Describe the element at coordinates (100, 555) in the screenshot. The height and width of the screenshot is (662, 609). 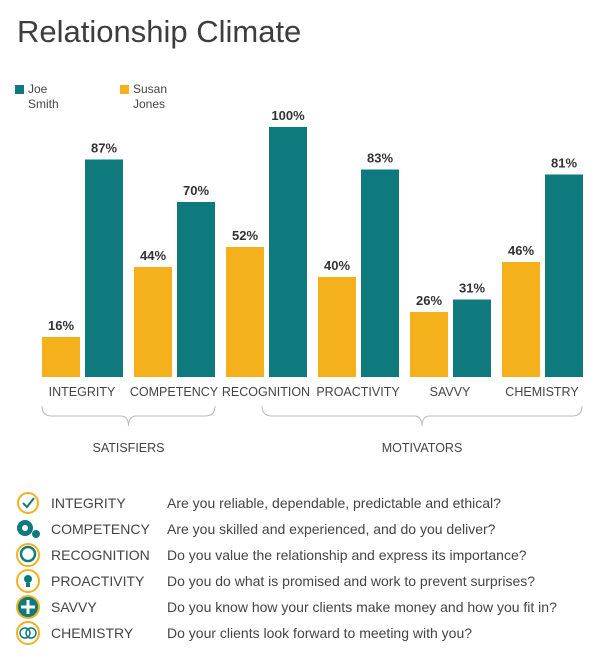
I see `definition-name: RECOGNITION` at that location.